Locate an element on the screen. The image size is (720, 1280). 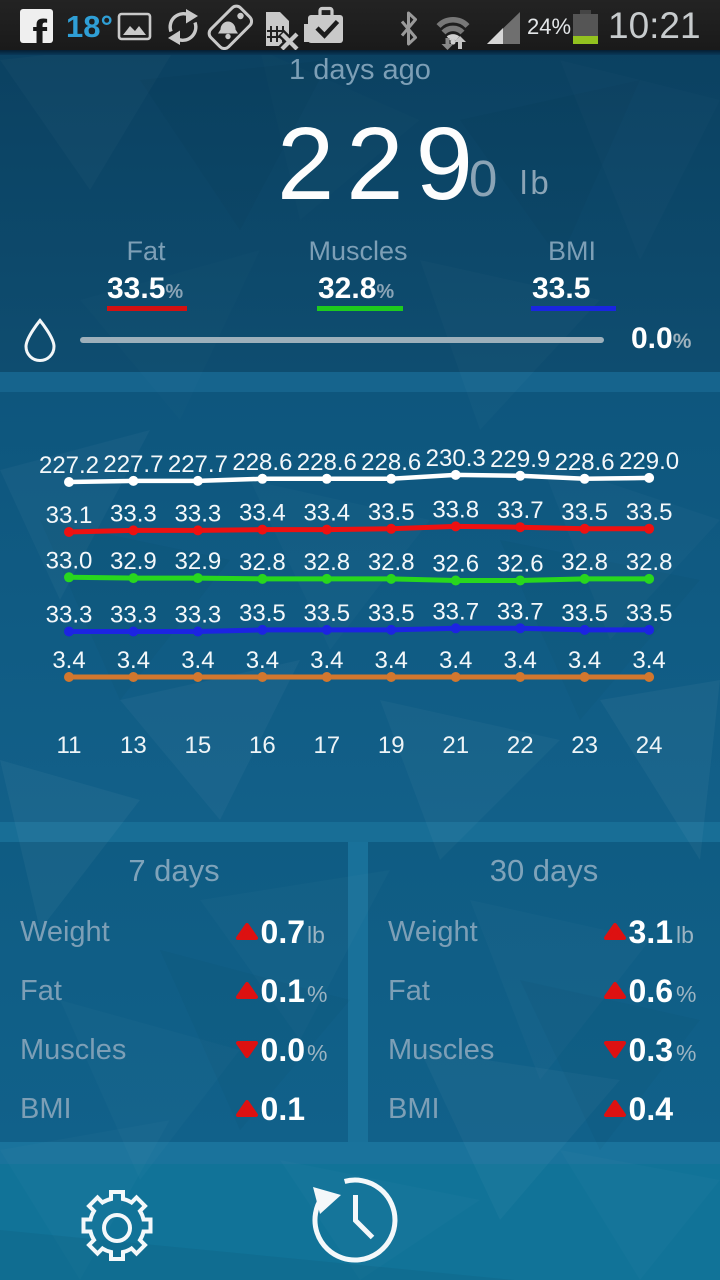
svg-text: 227.2 is located at coordinates (69, 465).